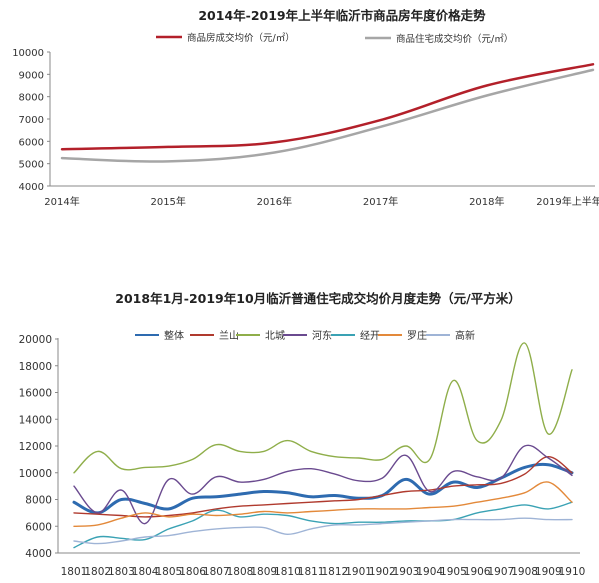 This screenshot has height=583, width=599. Describe the element at coordinates (358, 572) in the screenshot. I see `x-tick-label: 1901` at that location.